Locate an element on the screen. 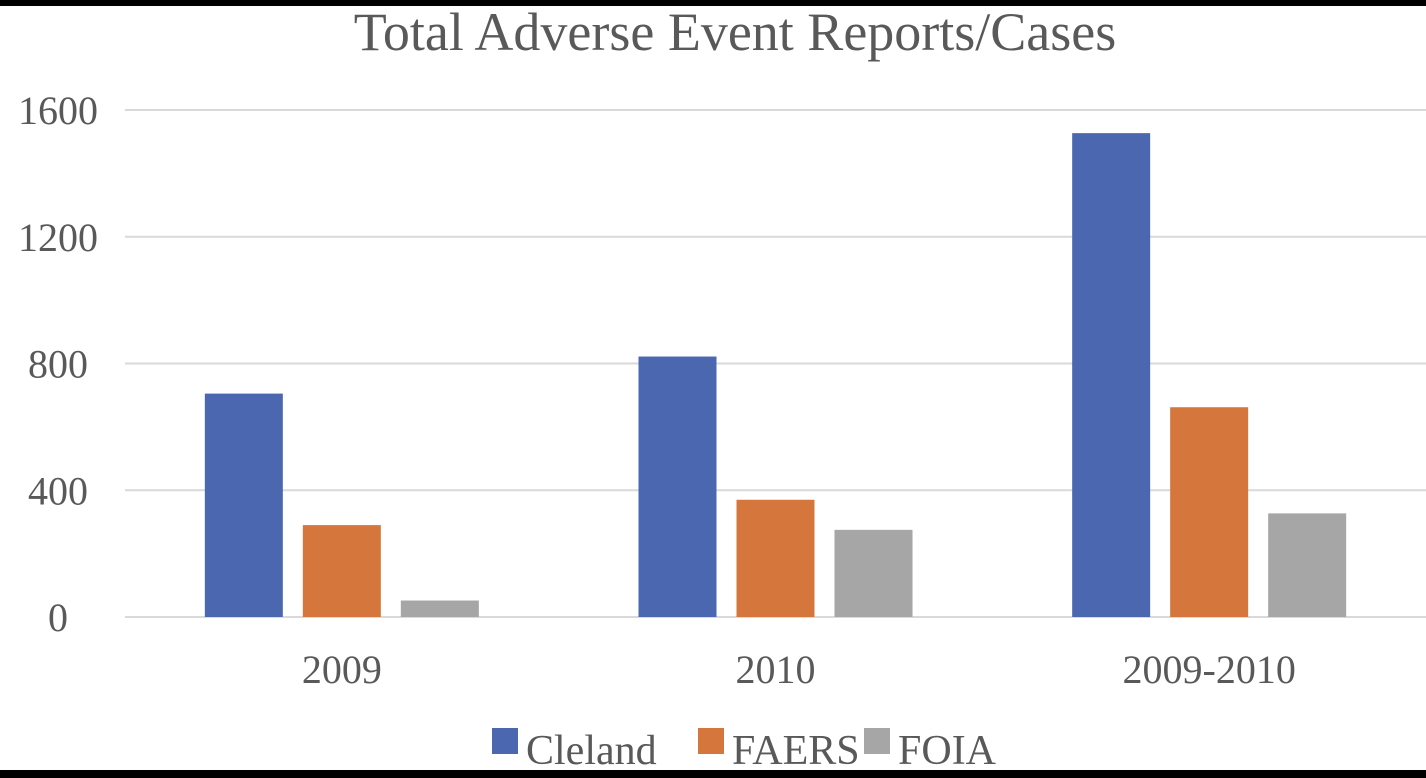 This screenshot has height=778, width=1426. bar-foia-2010 is located at coordinates (873, 573).